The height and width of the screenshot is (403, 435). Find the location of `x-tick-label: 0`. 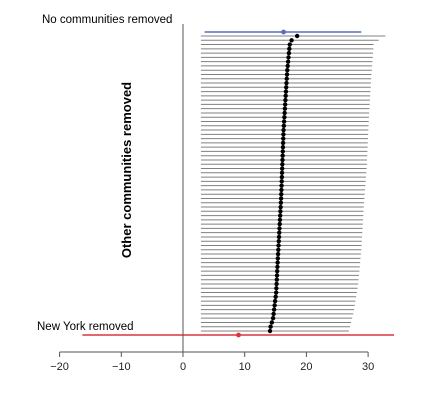

x-tick-label: 0 is located at coordinates (183, 367).